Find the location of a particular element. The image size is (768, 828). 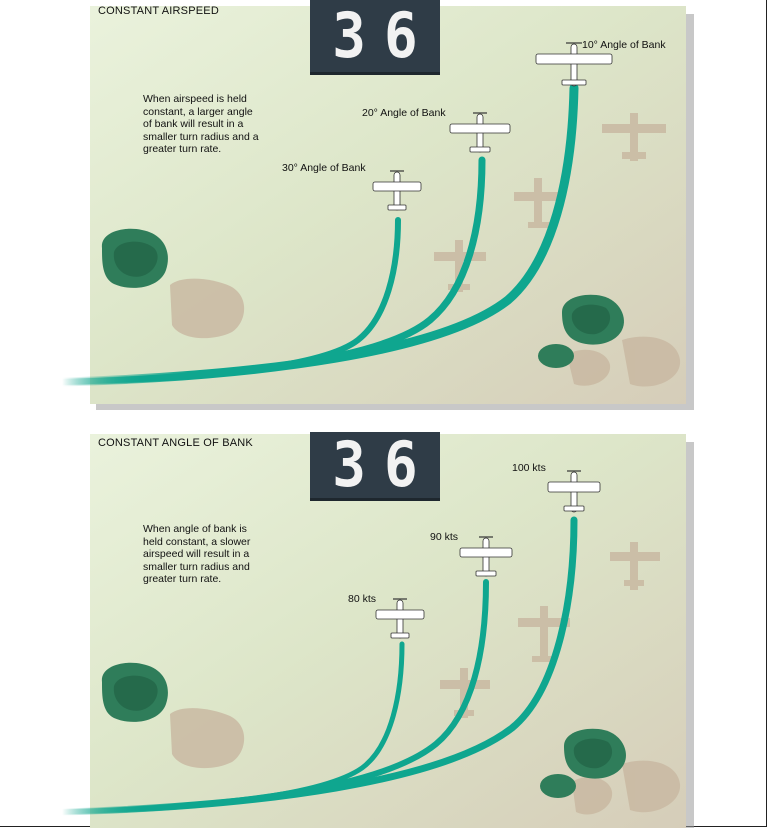

track-80-kts is located at coordinates (232, 728).